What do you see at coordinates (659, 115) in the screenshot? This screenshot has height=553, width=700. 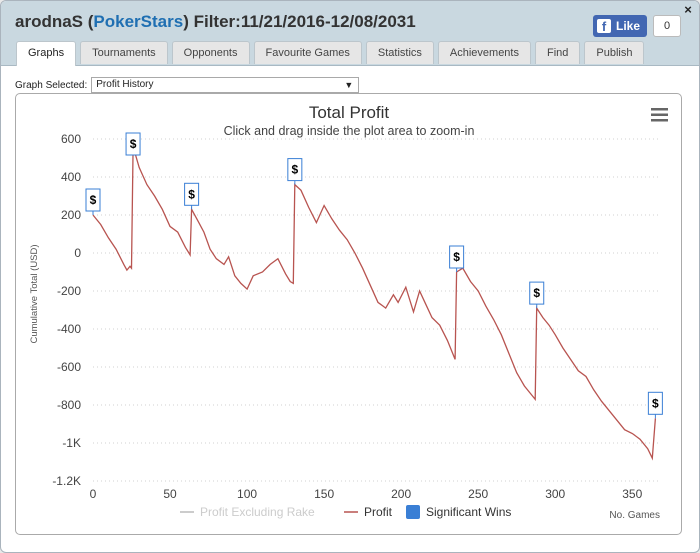 I see `chart-menu-icon` at bounding box center [659, 115].